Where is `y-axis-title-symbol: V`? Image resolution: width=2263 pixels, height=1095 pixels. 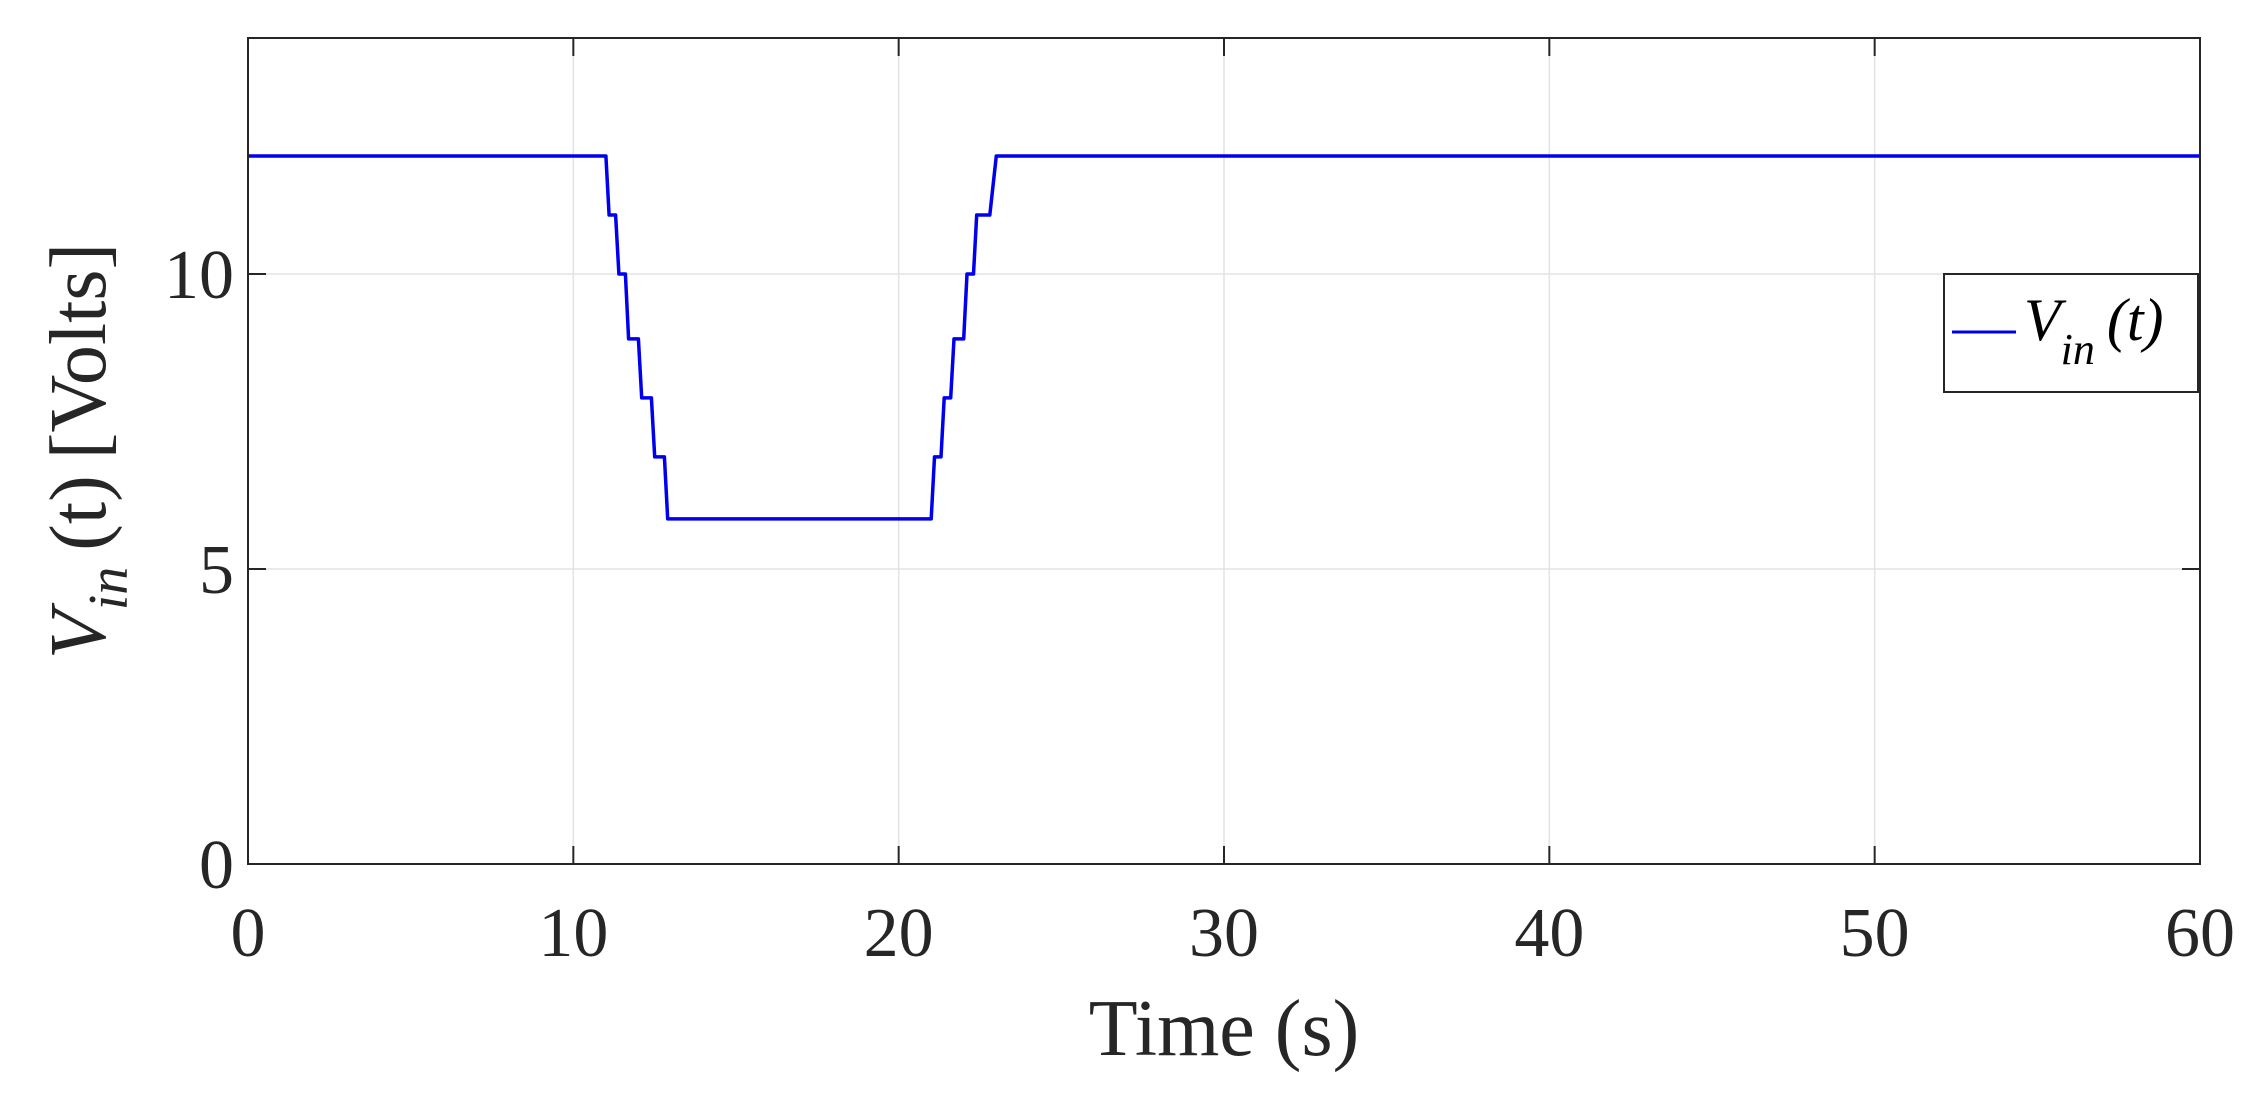
y-axis-title-symbol: V is located at coordinates (79, 630).